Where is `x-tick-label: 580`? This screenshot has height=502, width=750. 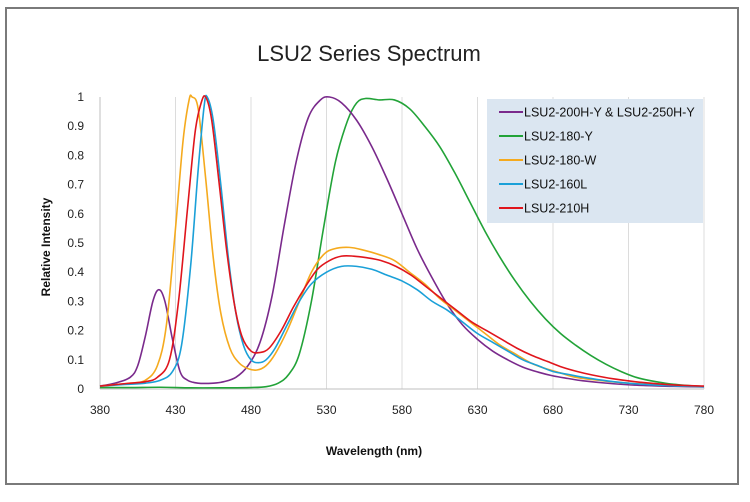
x-tick-label: 580 is located at coordinates (402, 410).